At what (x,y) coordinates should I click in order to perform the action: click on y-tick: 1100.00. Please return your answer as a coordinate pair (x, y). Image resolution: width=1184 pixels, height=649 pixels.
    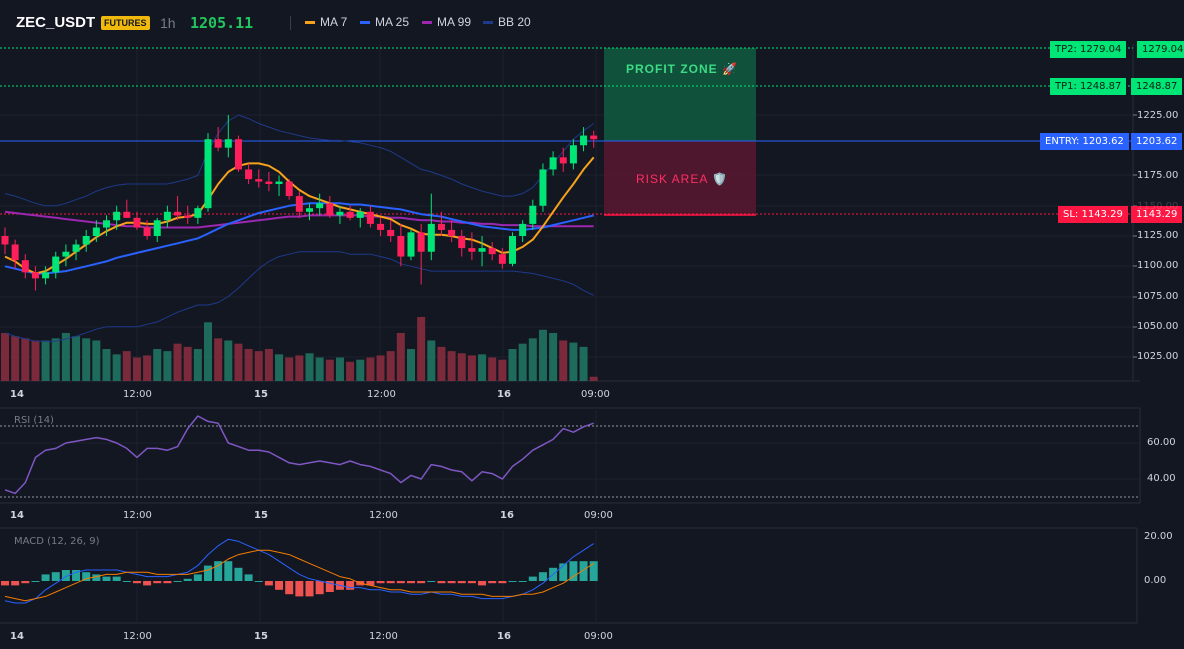
    Looking at the image, I should click on (1158, 265).